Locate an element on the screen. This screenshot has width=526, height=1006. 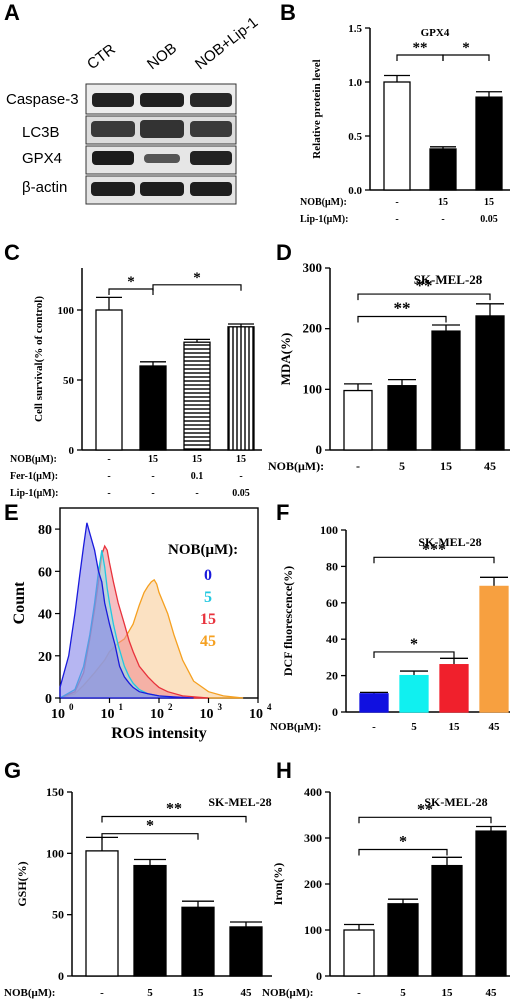
y-axis-label: Iron(%) is located at coordinates (278, 884).